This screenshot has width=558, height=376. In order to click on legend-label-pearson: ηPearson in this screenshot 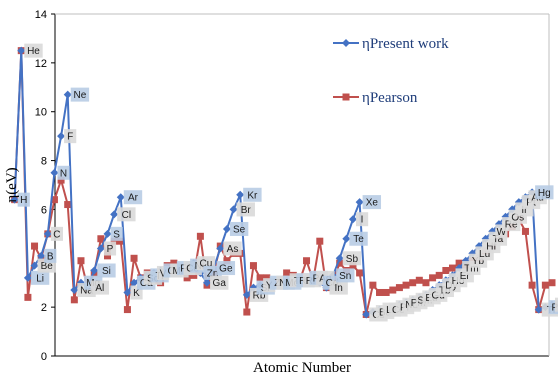, I will do `click(390, 98)`.